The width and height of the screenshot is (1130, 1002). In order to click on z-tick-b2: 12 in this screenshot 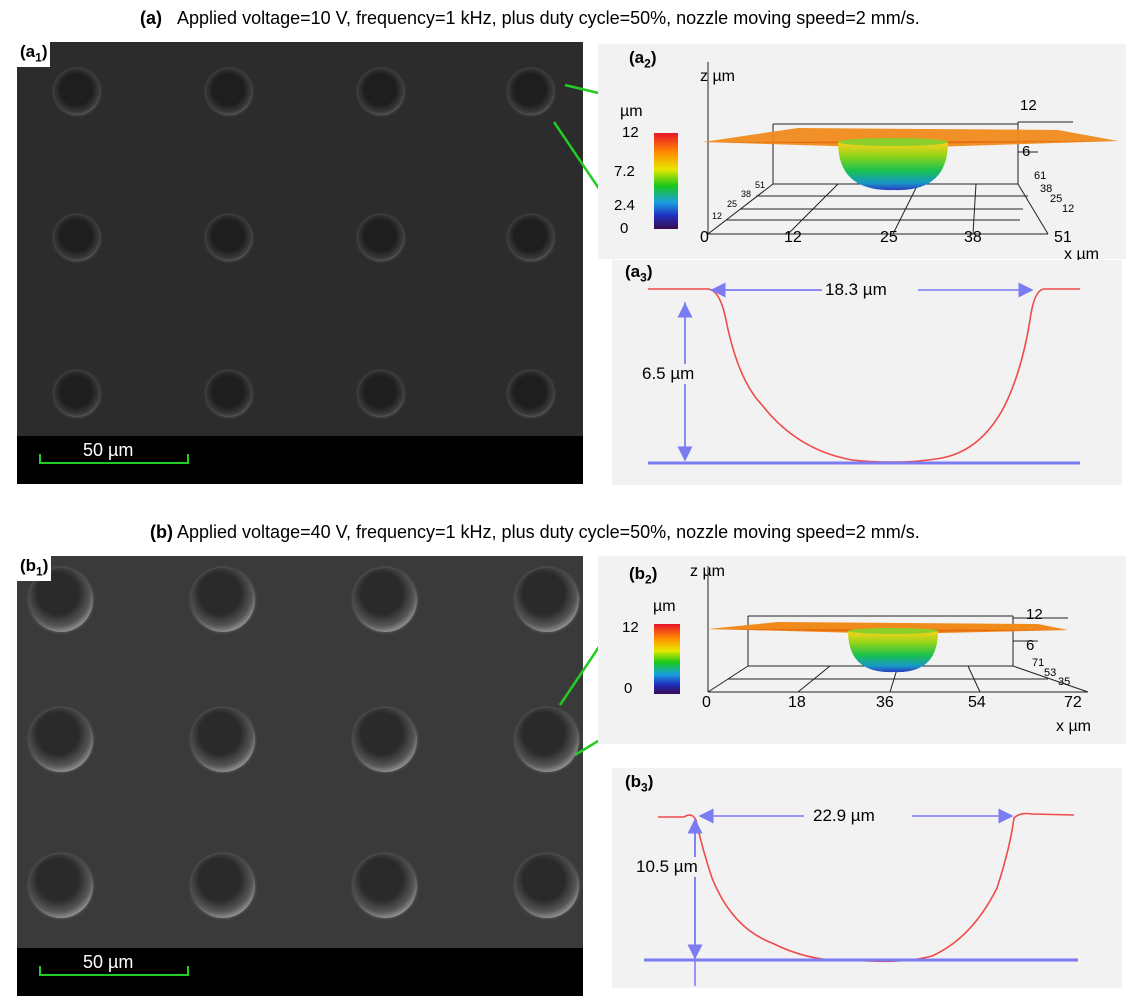, I will do `click(1034, 614)`.